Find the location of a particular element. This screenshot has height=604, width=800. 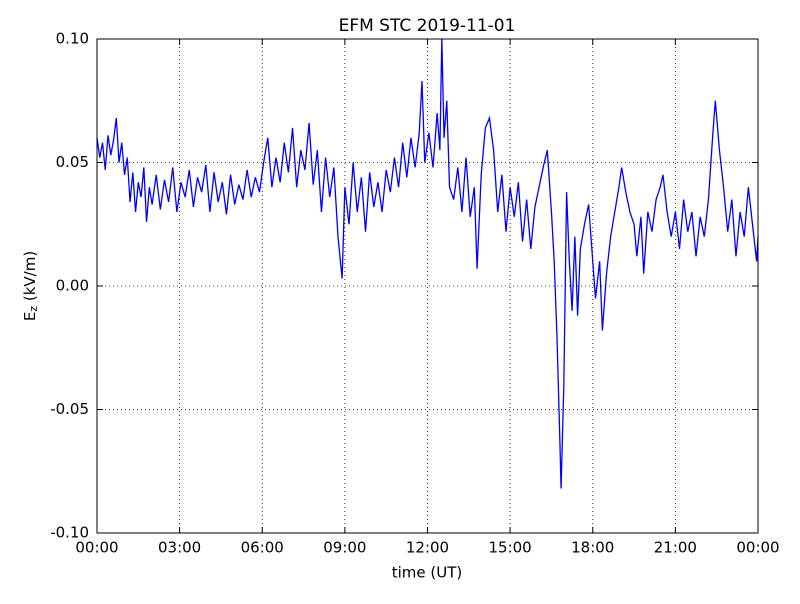

chart-title: EFM STC 2019-11-01 is located at coordinates (427, 26).